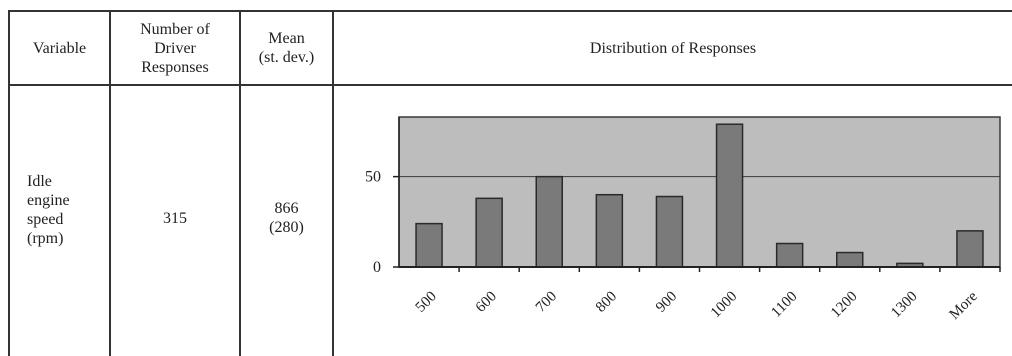 The height and width of the screenshot is (356, 1012). What do you see at coordinates (970, 249) in the screenshot?
I see `bar-More` at bounding box center [970, 249].